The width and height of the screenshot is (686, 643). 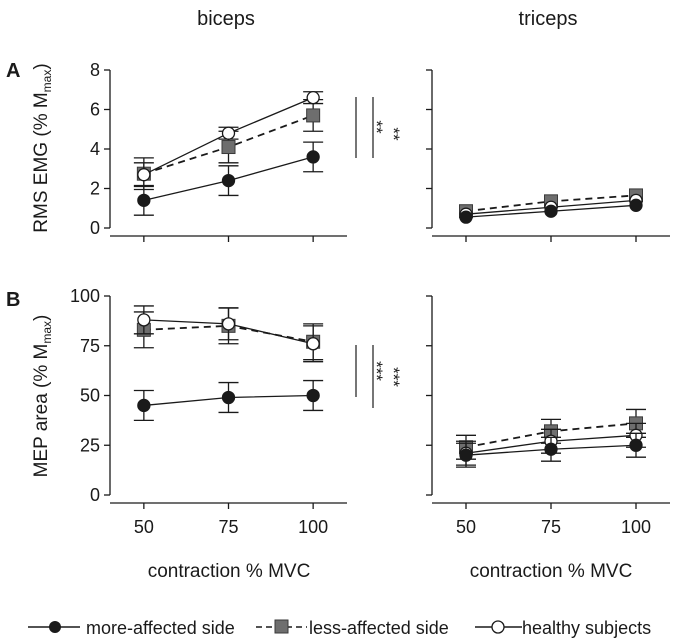 I want to click on y-axis-title-b: MEP area (% Mmax), so click(x=42, y=396).